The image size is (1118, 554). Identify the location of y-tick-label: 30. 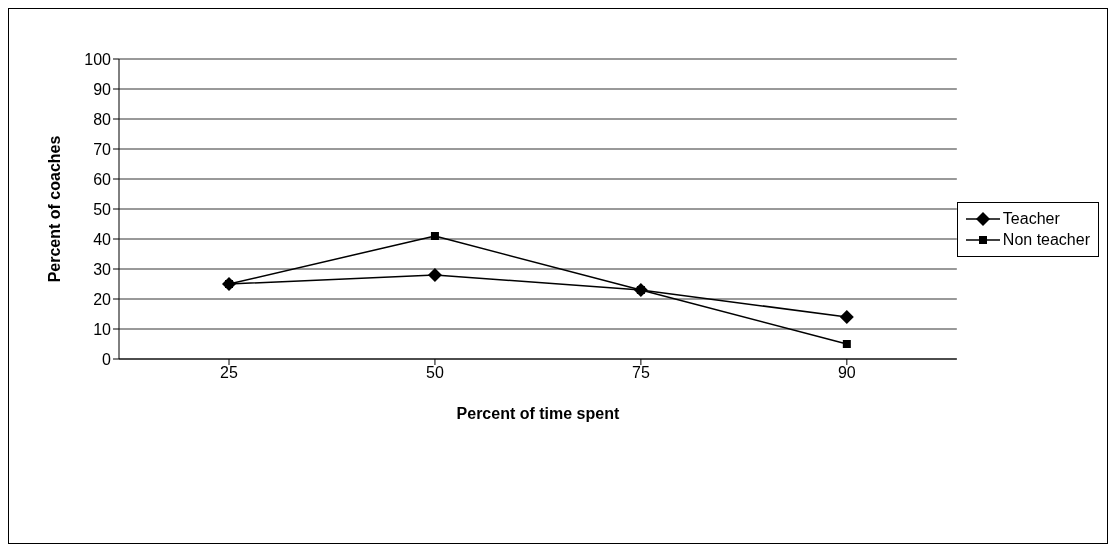
(102, 269).